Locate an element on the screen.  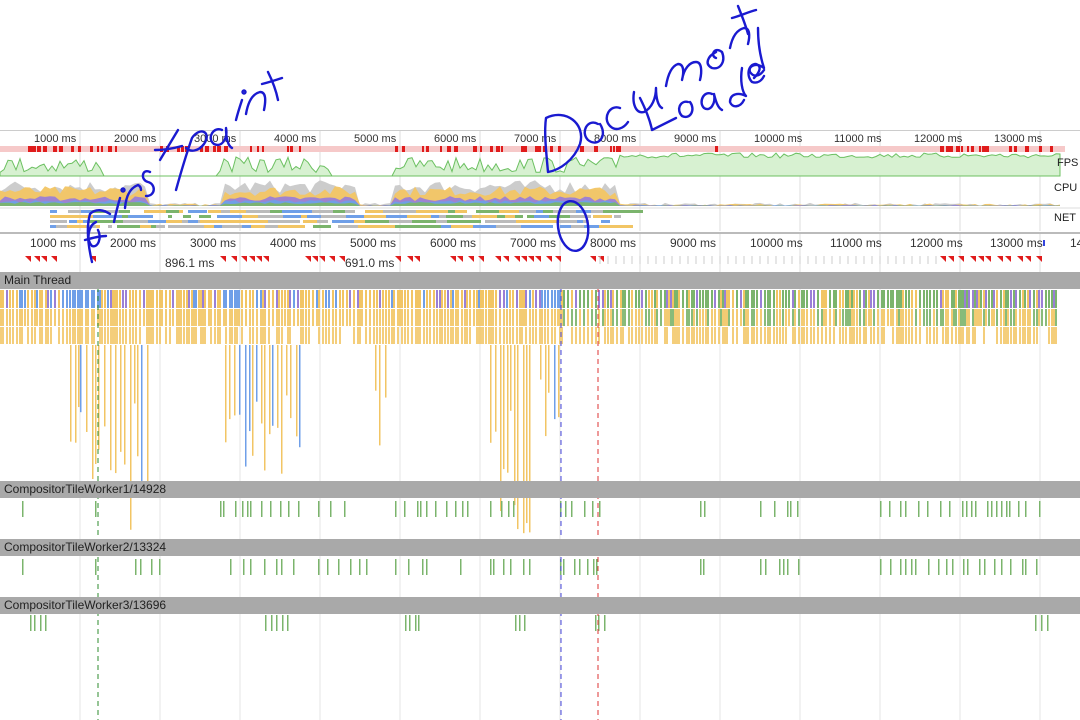
thread-header-main: Main Thread is located at coordinates (540, 280).